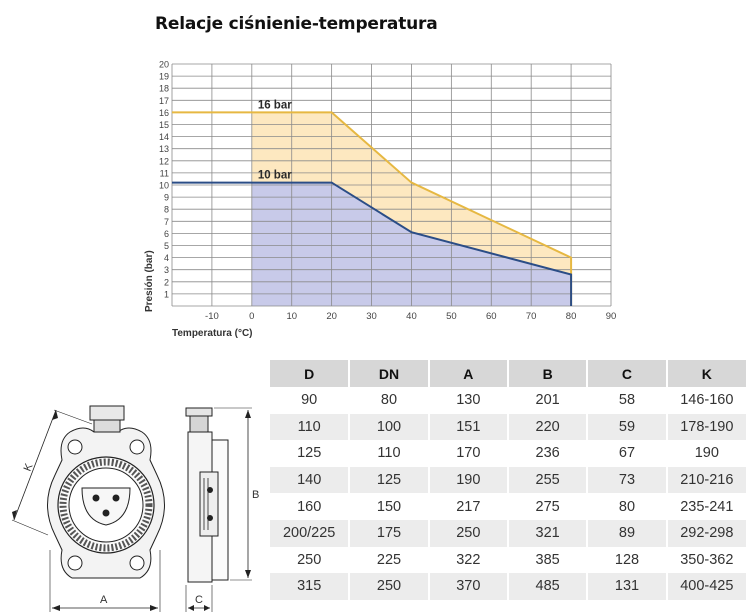  Describe the element at coordinates (331, 316) in the screenshot. I see `x-tick-label: 20` at that location.